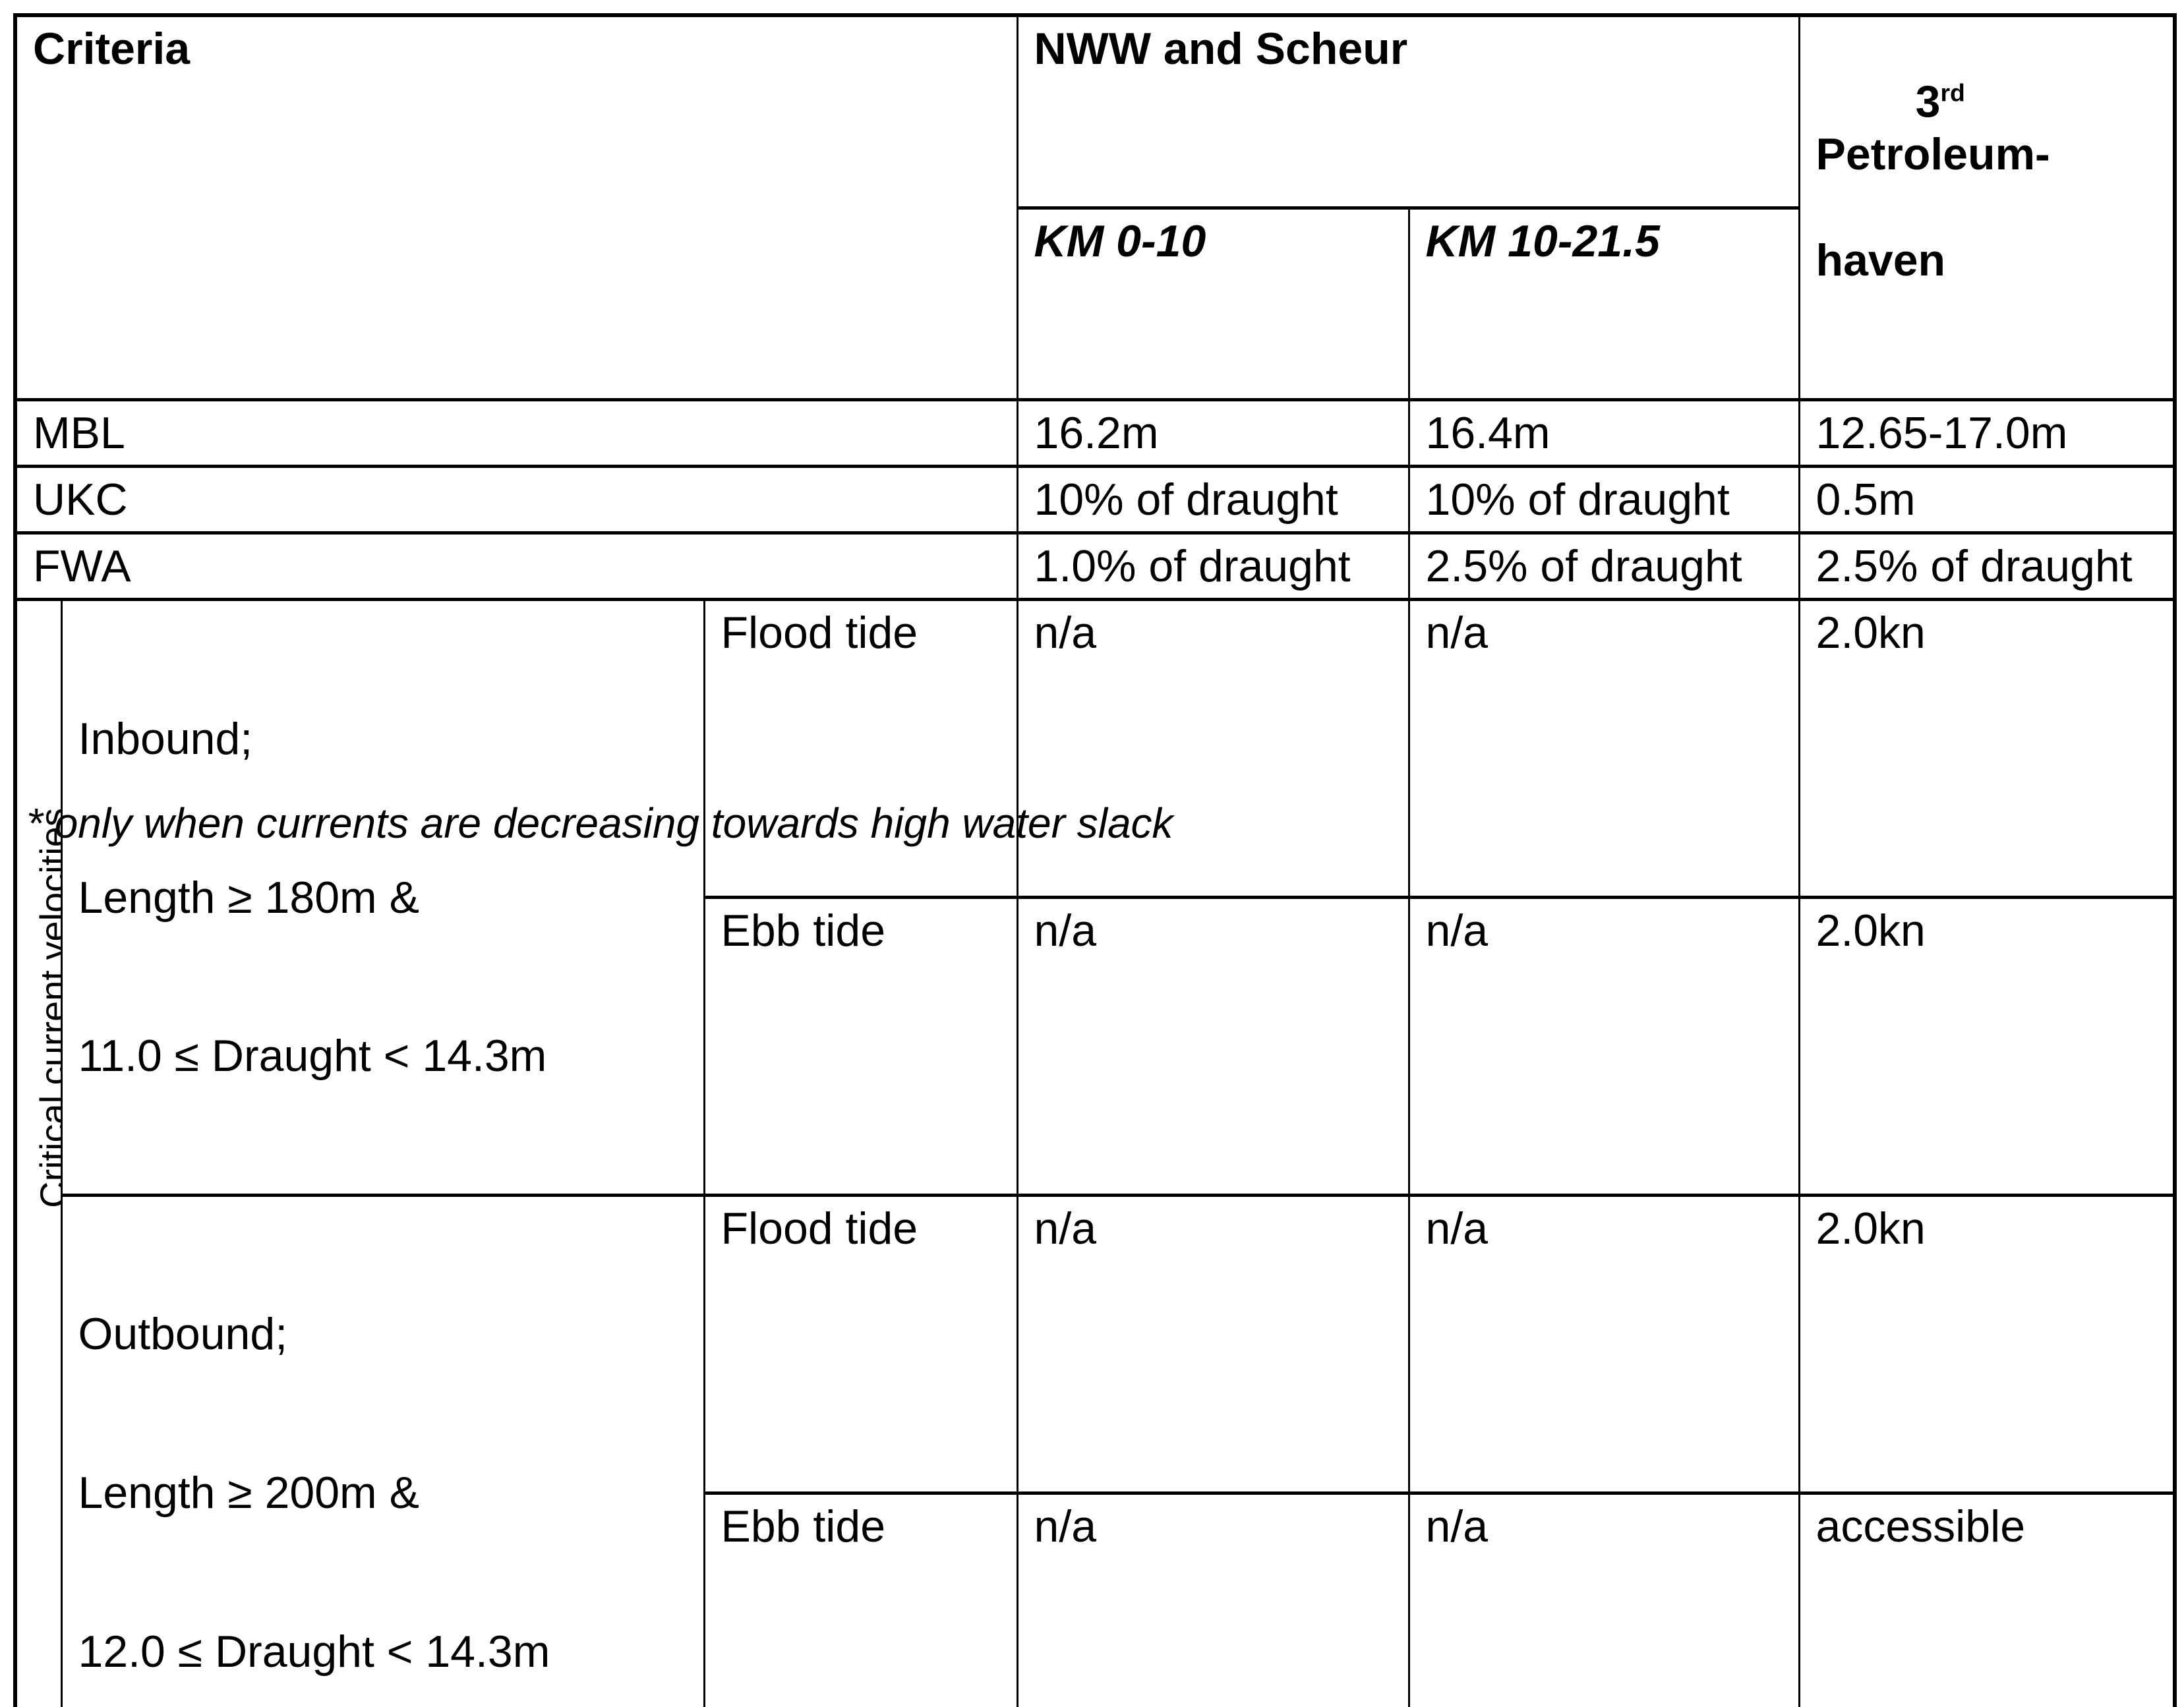 The image size is (2184, 1707). I want to click on cell-inbound-ebb-tide-label: Ebb tide, so click(860, 1046).